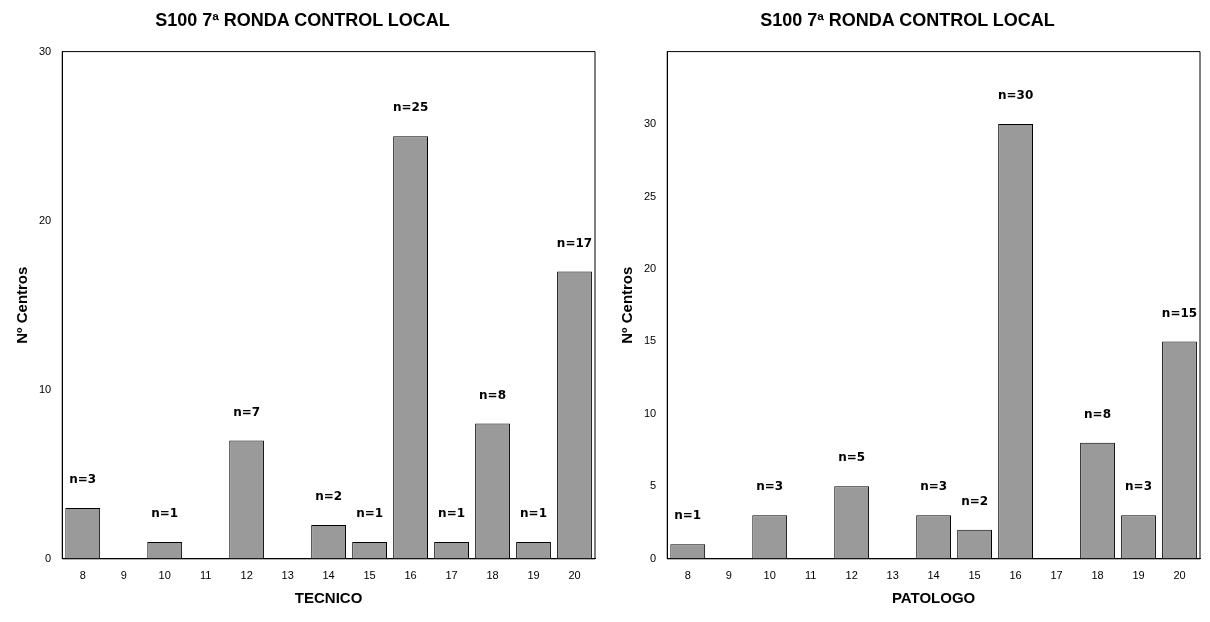 This screenshot has width=1210, height=622. What do you see at coordinates (410, 107) in the screenshot?
I see `data-label: n=25` at bounding box center [410, 107].